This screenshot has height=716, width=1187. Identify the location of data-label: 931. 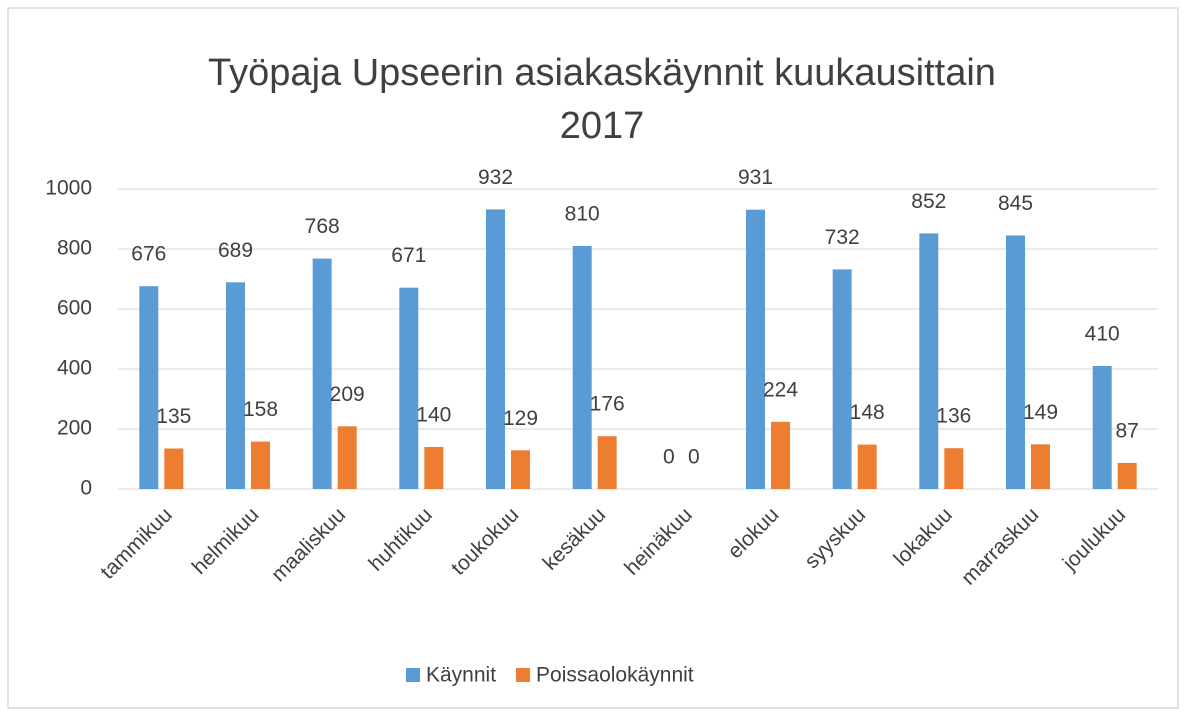
(755, 177).